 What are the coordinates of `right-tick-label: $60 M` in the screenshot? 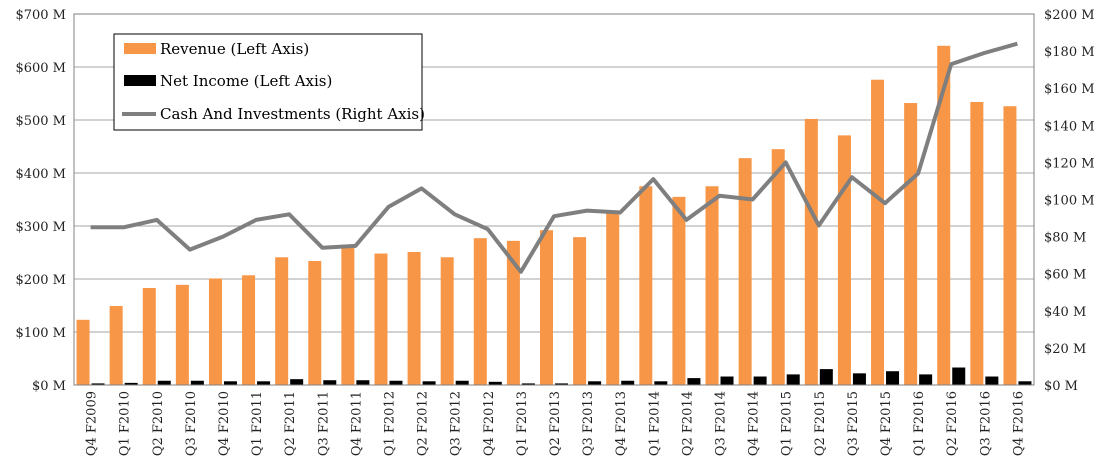 It's located at (1065, 275).